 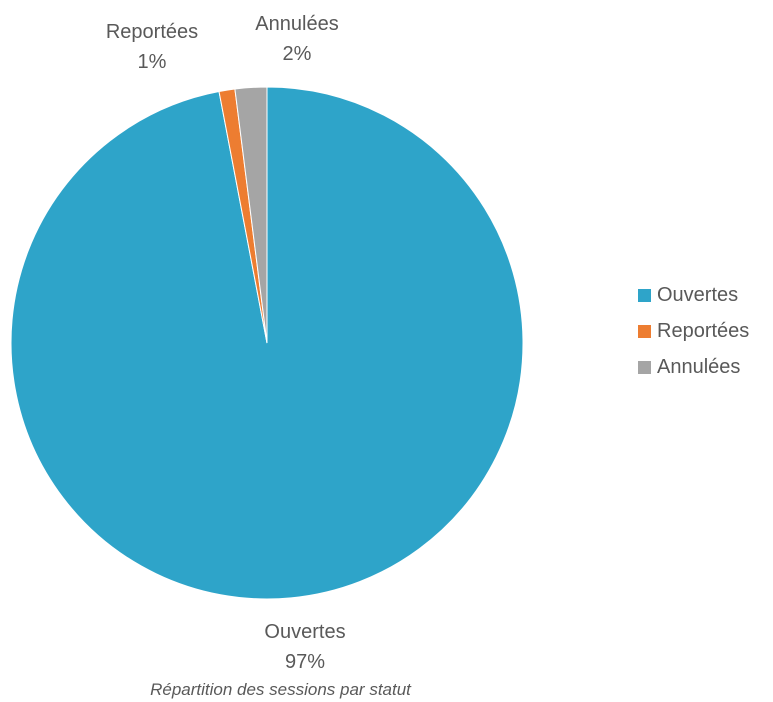 I want to click on legend-item-ouvertes: Ouvertes, so click(x=693, y=295).